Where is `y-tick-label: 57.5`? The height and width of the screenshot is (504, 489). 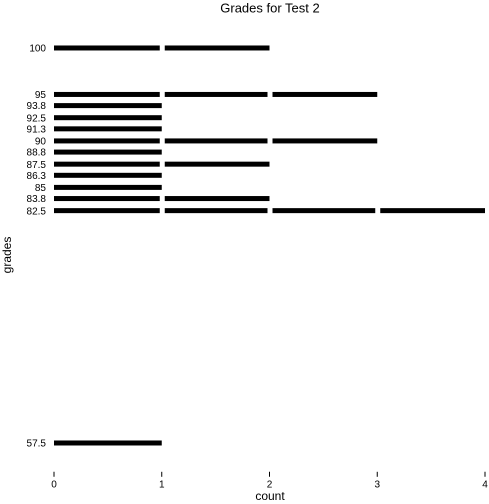 y-tick-label: 57.5 is located at coordinates (37, 444).